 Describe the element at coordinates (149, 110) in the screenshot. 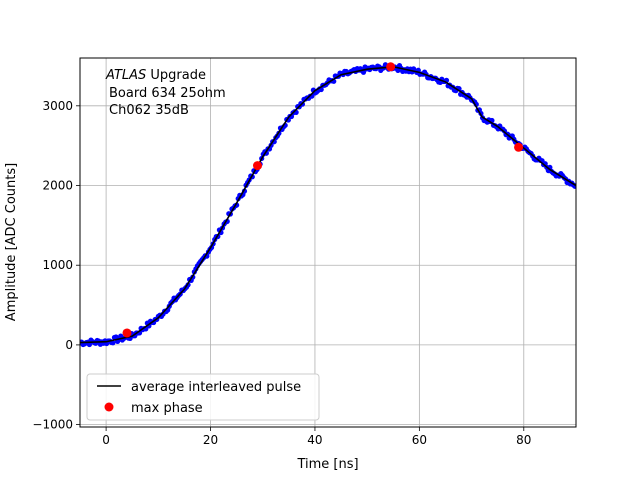

I see `annotation-line-3: Ch062 35dB` at that location.